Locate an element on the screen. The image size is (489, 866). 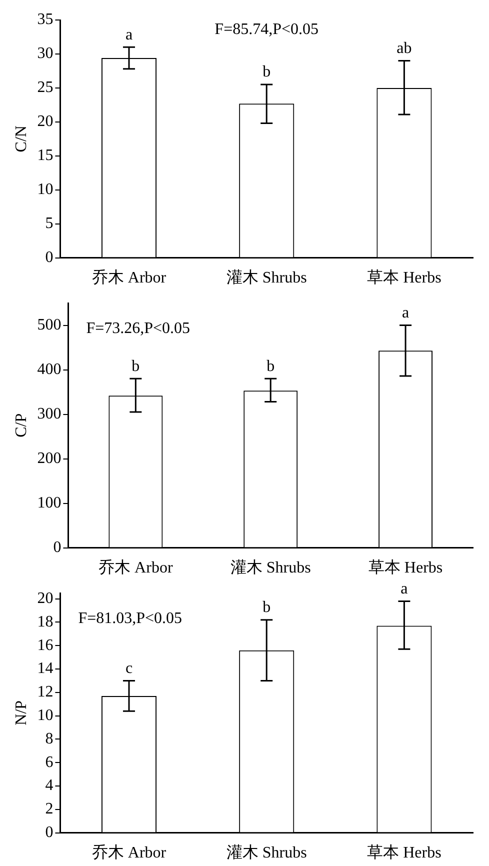
y-tick-label: 8 is located at coordinates (49, 739).